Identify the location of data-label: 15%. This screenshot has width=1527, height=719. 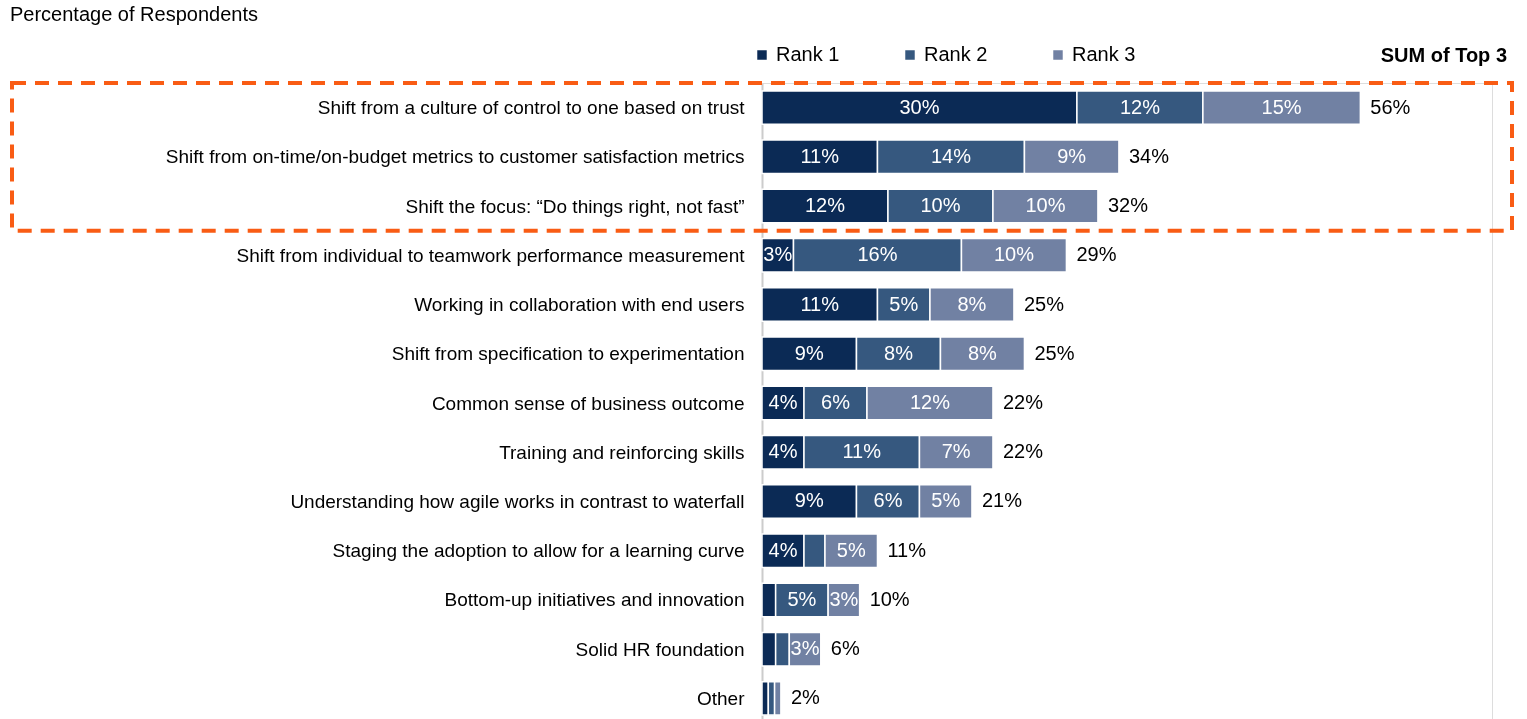
(1281, 106).